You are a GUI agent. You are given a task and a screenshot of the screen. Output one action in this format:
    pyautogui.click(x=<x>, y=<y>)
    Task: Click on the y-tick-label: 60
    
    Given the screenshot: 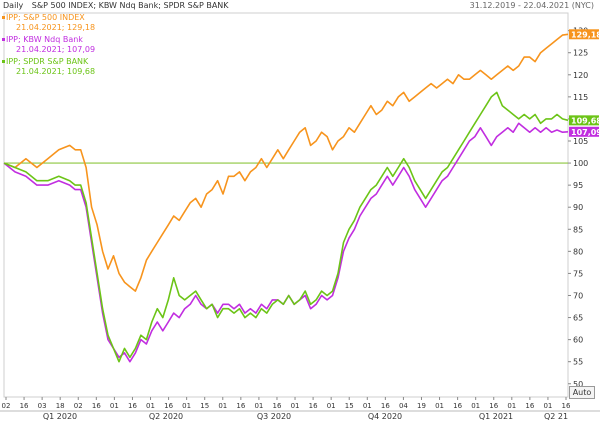 What is the action you would take?
    pyautogui.click(x=578, y=340)
    